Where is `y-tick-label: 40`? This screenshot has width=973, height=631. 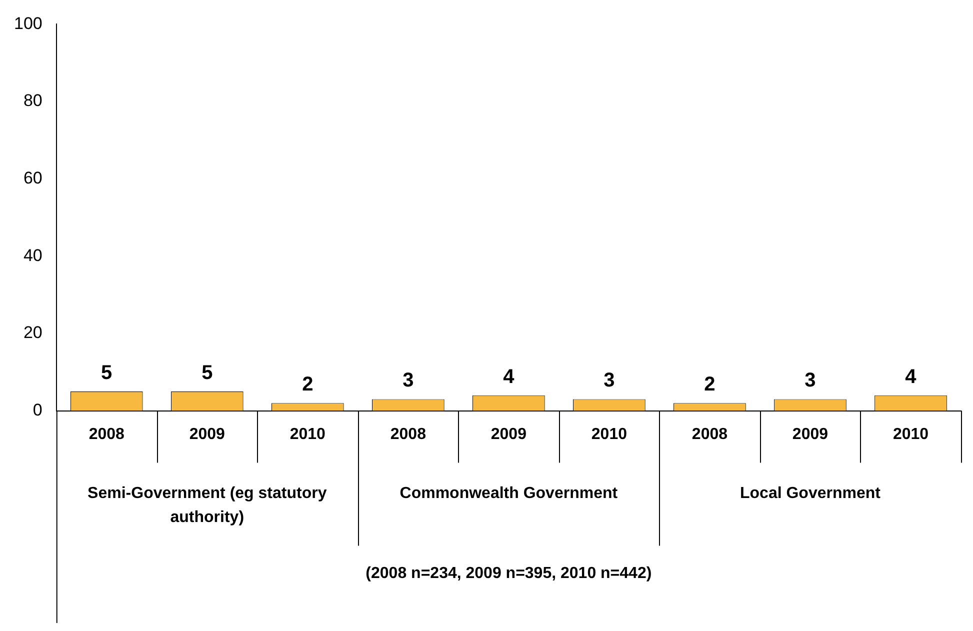 y-tick-label: 40 is located at coordinates (32, 255).